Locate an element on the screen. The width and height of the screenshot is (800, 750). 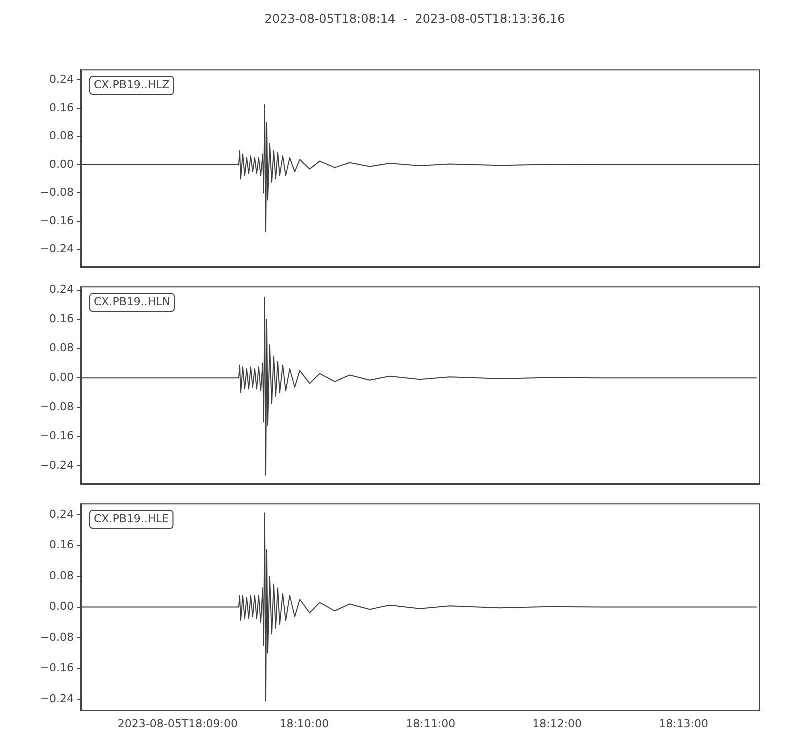
annotation: CX.PB19..HLN is located at coordinates (132, 301).